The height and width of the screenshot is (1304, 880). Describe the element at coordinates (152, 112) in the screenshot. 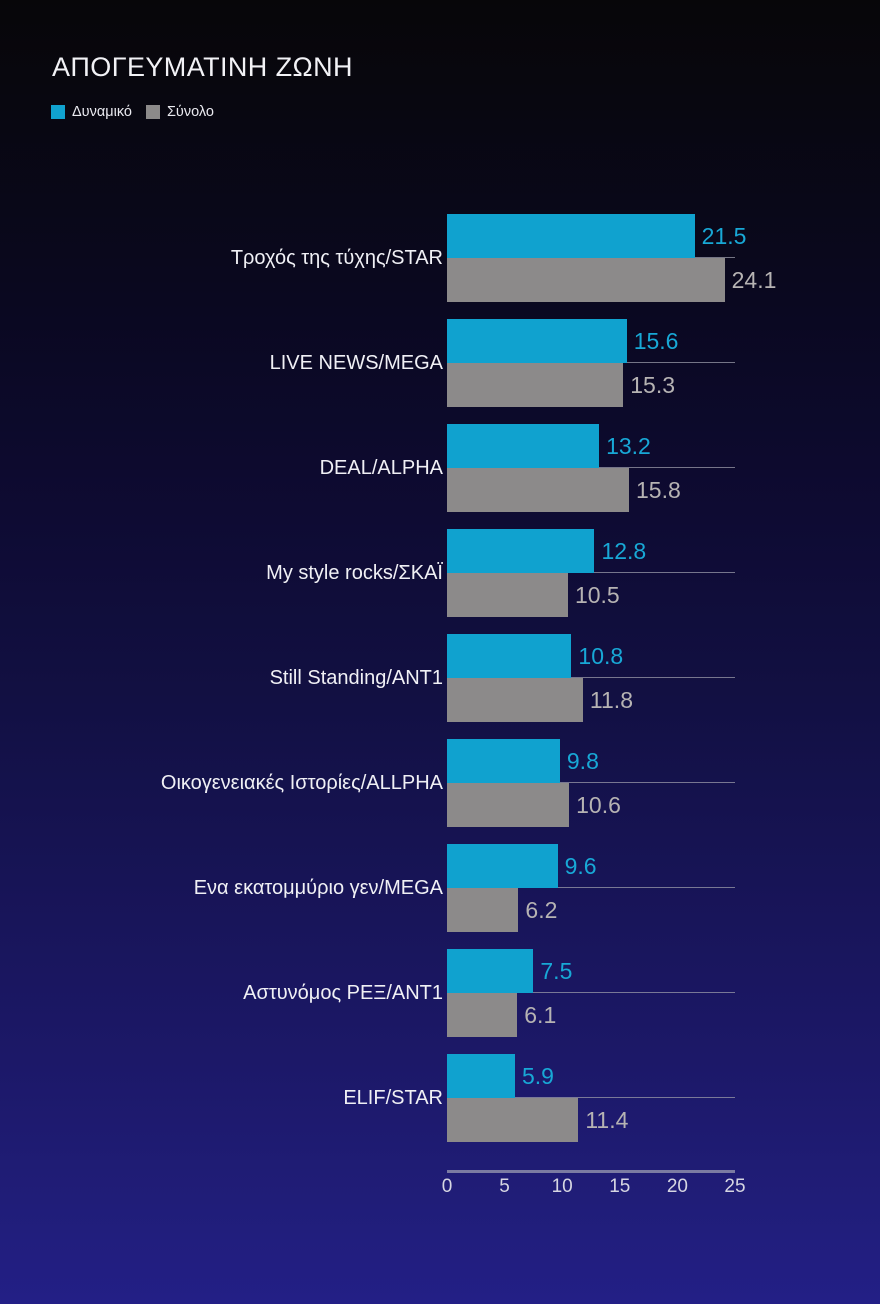

I see `legend-swatch-icon-synolo` at that location.